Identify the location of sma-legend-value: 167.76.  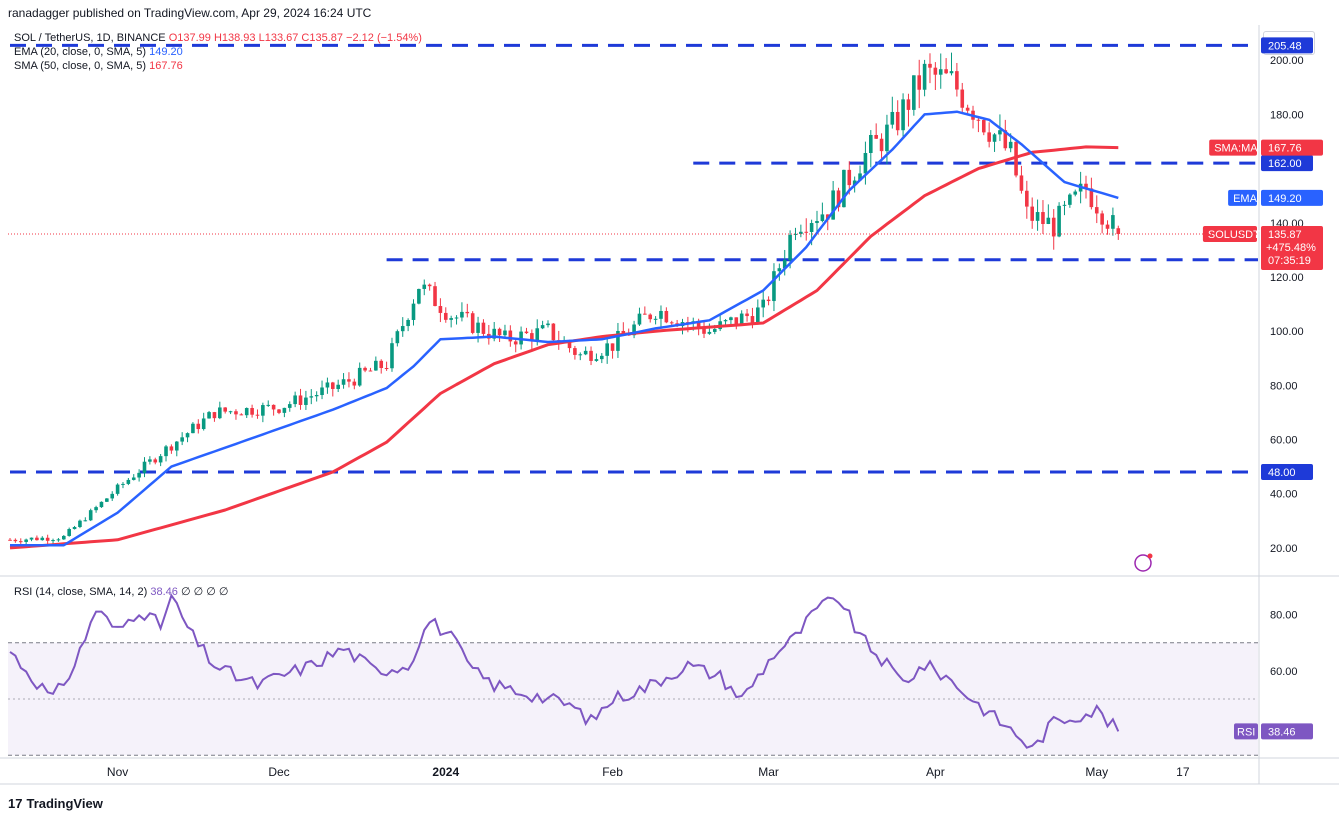
(166, 66).